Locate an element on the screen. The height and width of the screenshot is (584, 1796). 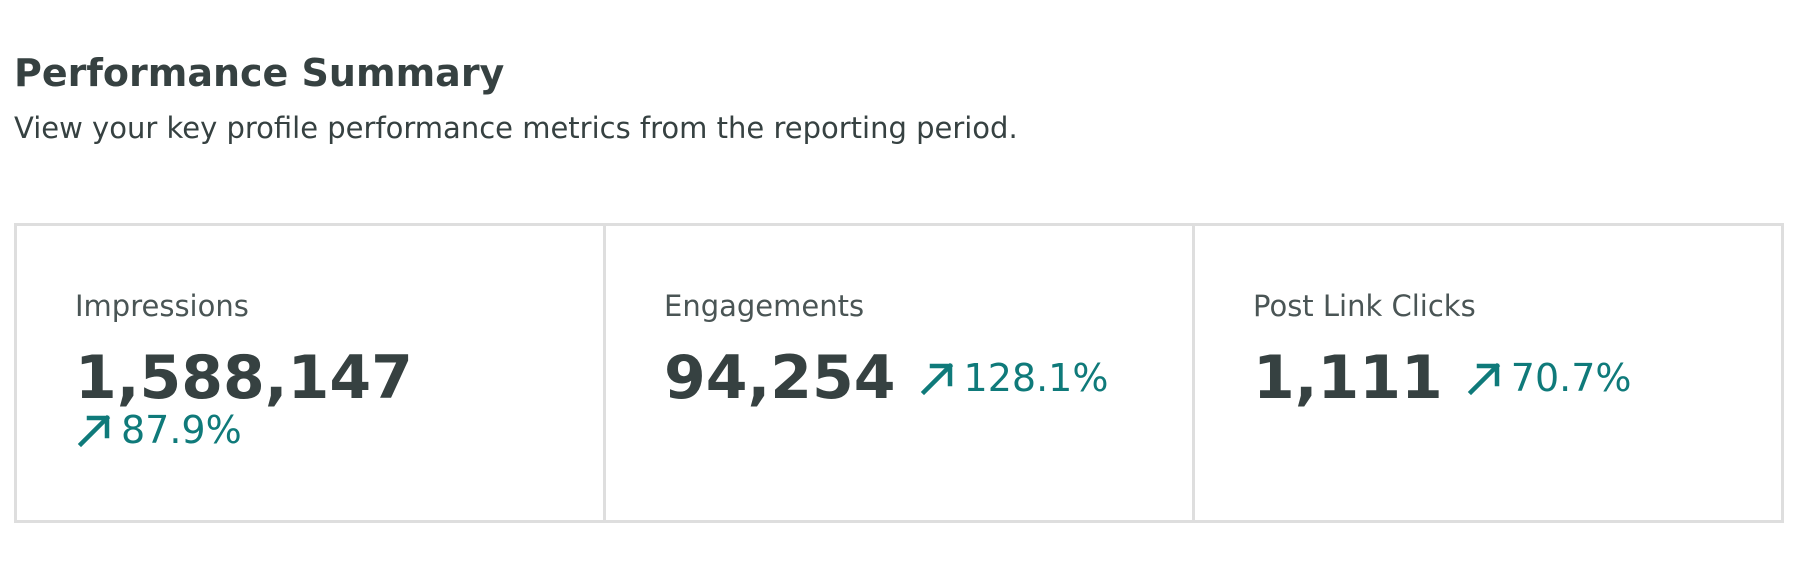
metric-trend: 70.7% is located at coordinates (1548, 378).